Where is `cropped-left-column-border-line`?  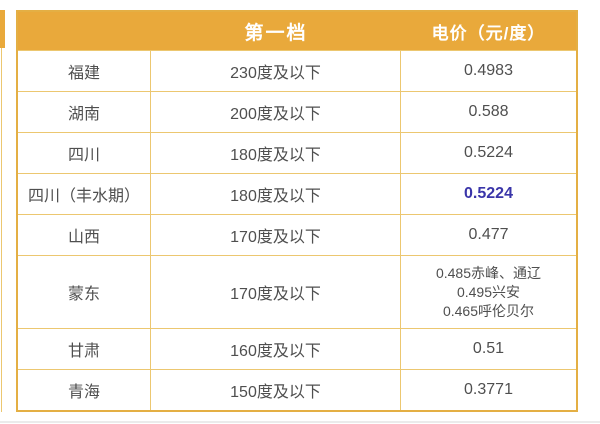
cropped-left-column-border-line is located at coordinates (1, 230).